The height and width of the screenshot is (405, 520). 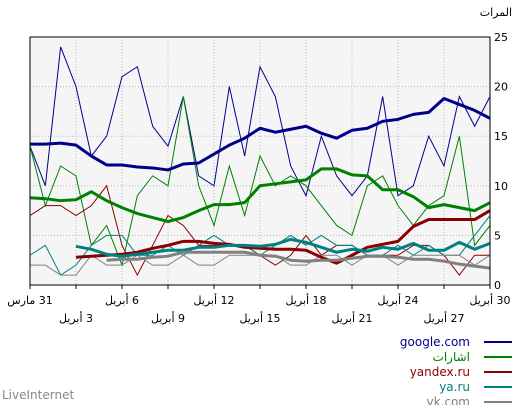 I want to click on x-tick-label: 27 أبريل, so click(x=443, y=318).